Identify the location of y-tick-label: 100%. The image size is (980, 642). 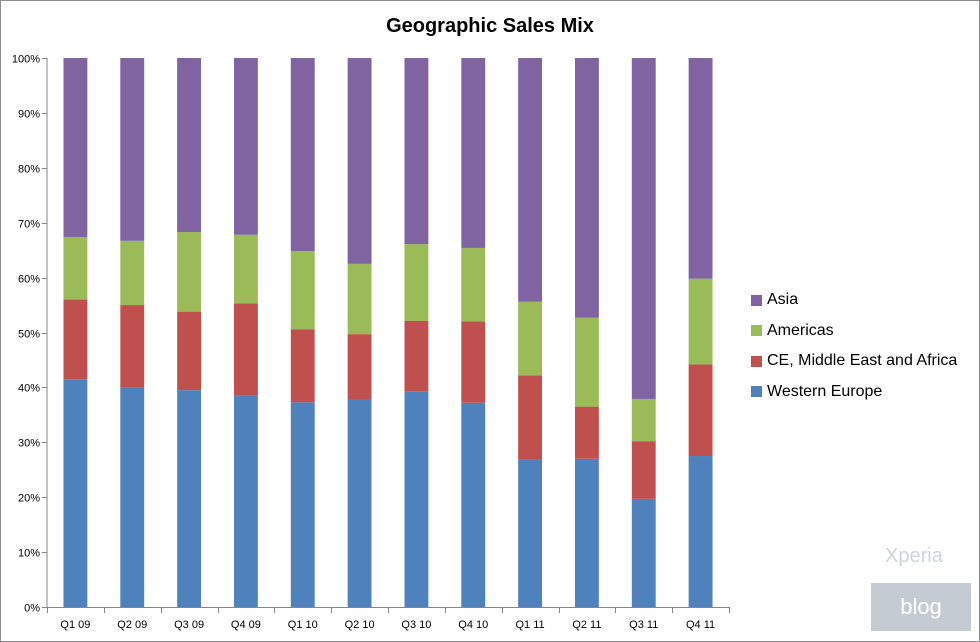
(26, 60).